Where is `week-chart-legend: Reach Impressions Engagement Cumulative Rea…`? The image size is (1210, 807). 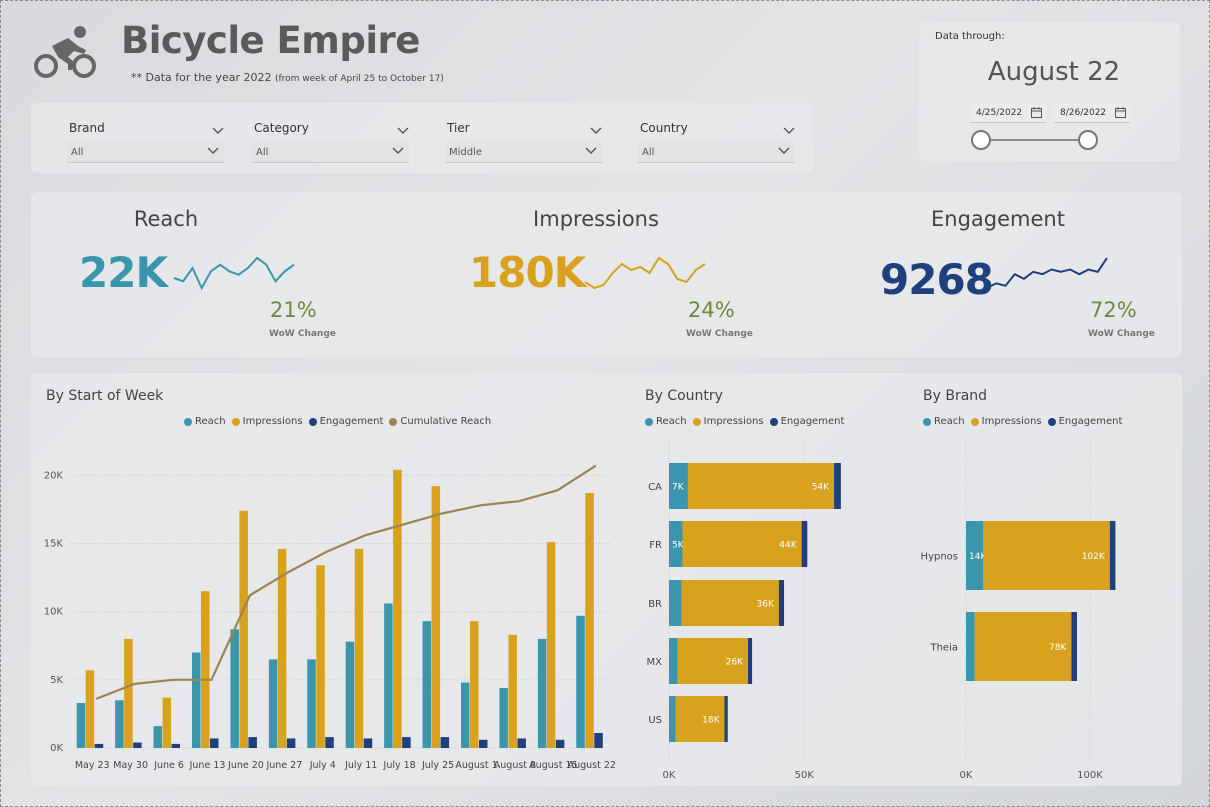 week-chart-legend: Reach Impressions Engagement Cumulative Rea… is located at coordinates (340, 421).